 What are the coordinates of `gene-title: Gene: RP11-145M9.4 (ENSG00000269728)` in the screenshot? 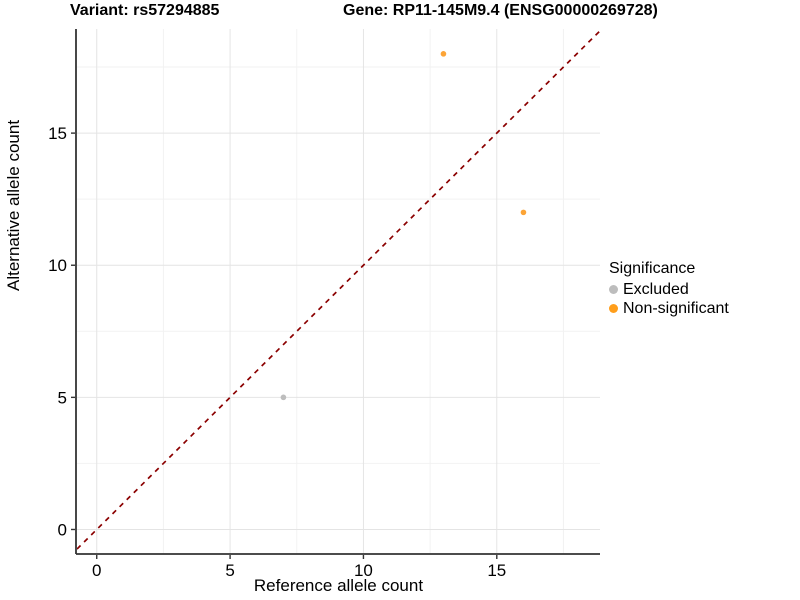 It's located at (500, 10).